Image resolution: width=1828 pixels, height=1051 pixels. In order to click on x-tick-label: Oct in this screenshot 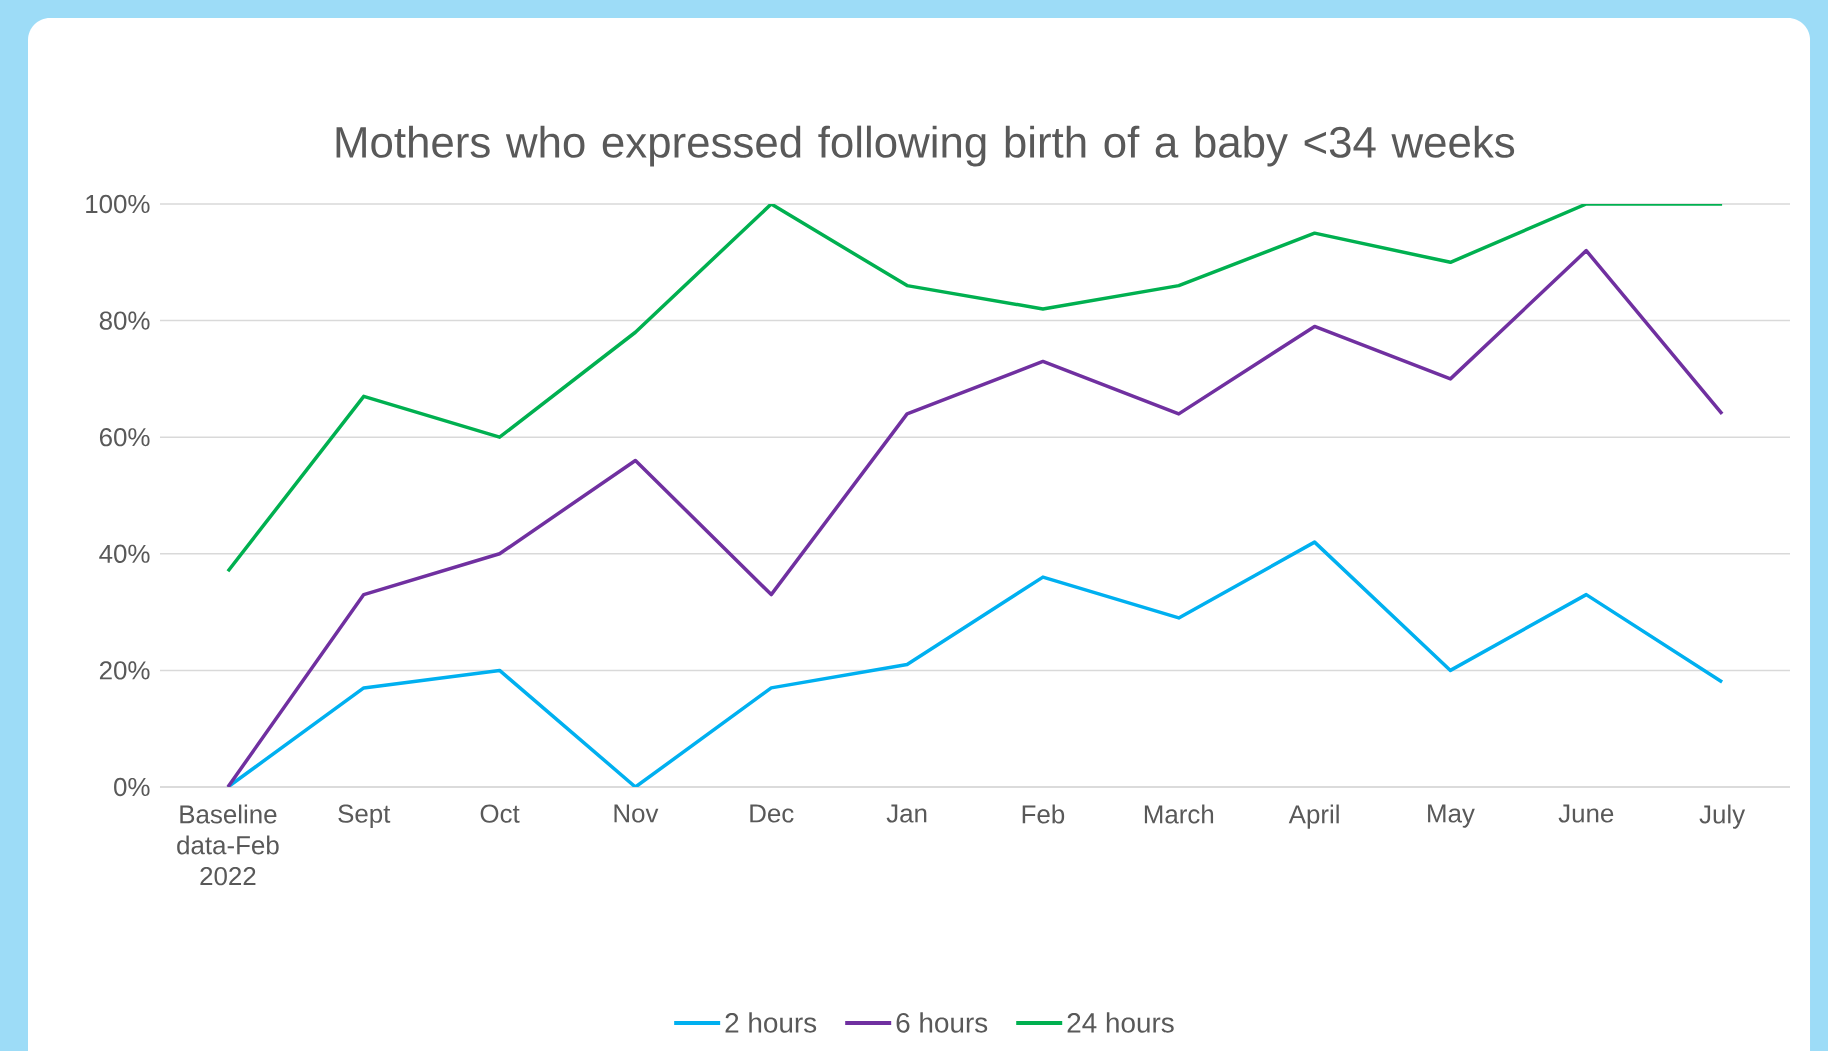, I will do `click(500, 813)`.